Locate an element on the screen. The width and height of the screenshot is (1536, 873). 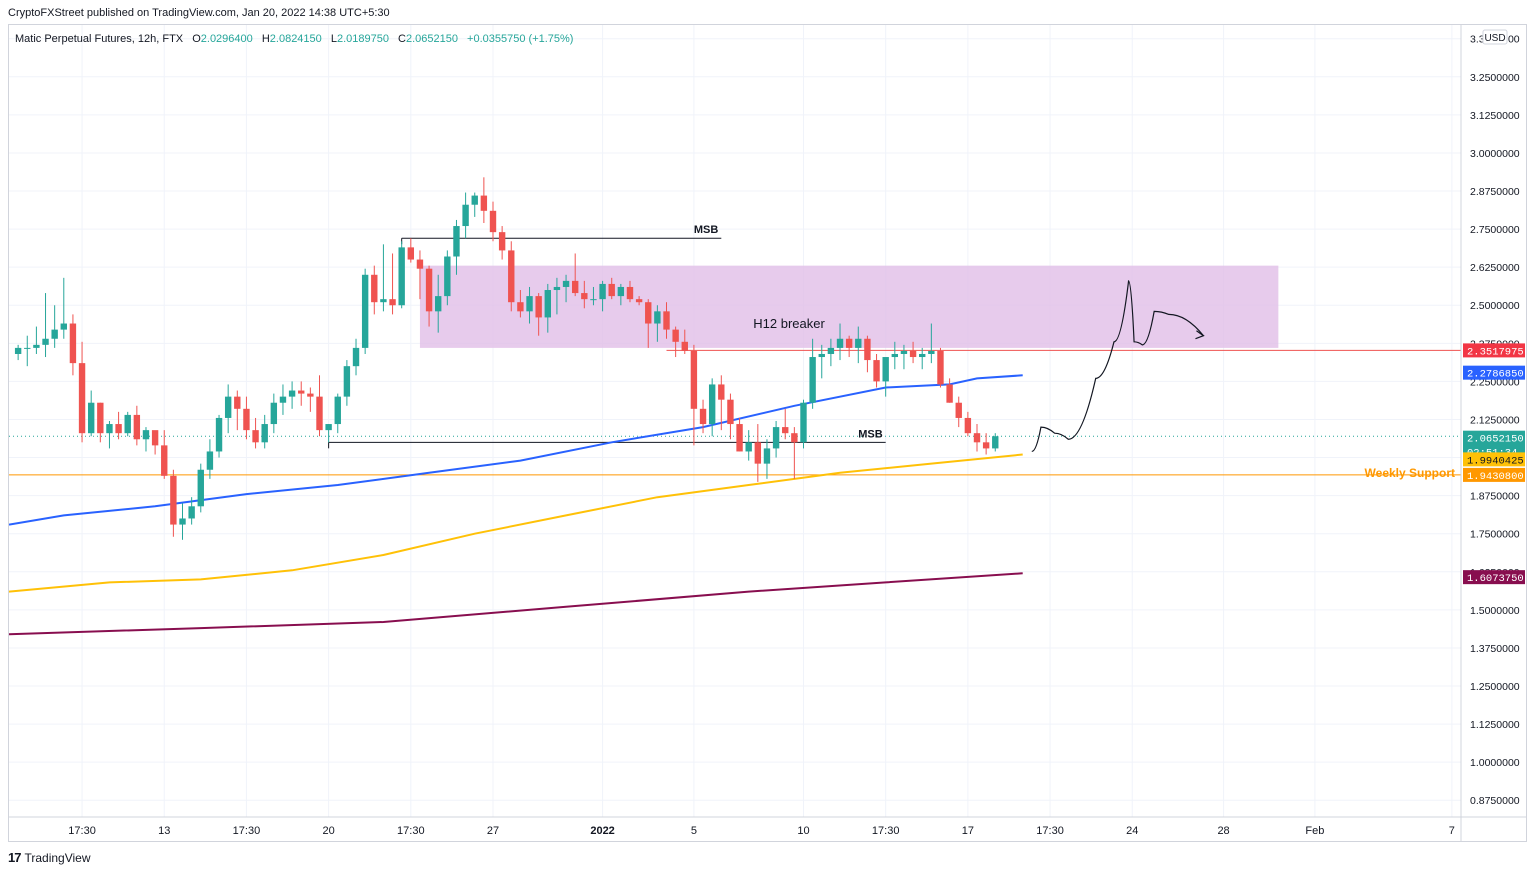
x-tick-label: 27 is located at coordinates (493, 831).